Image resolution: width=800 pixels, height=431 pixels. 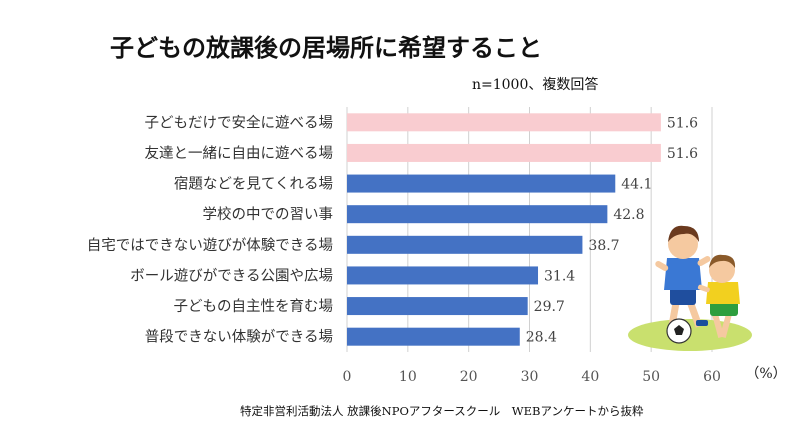 What do you see at coordinates (651, 377) in the screenshot?
I see `x-tick-label: 50` at bounding box center [651, 377].